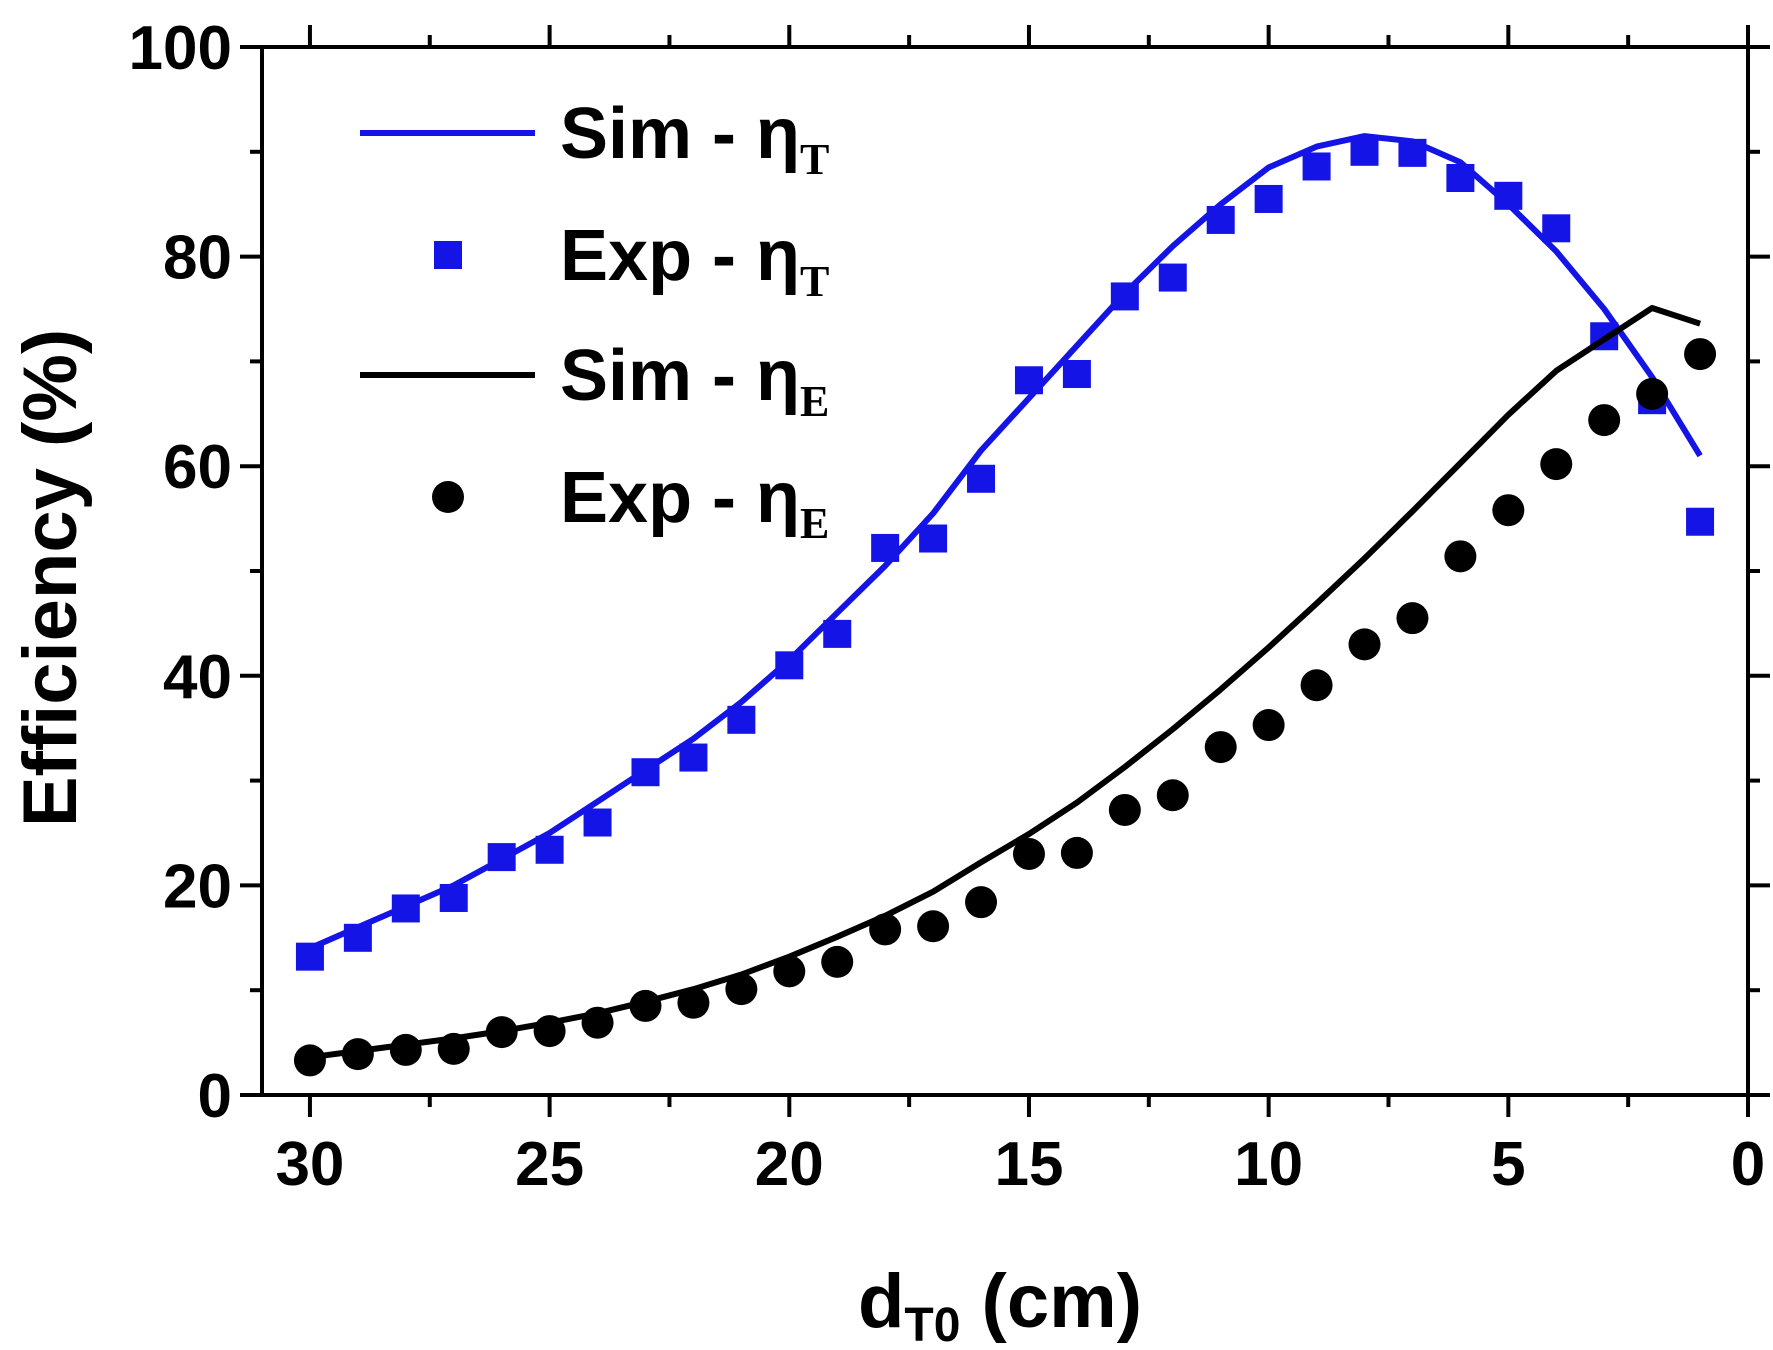  Describe the element at coordinates (932, 1324) in the screenshot. I see `x-axis-title-subscript: T0` at that location.